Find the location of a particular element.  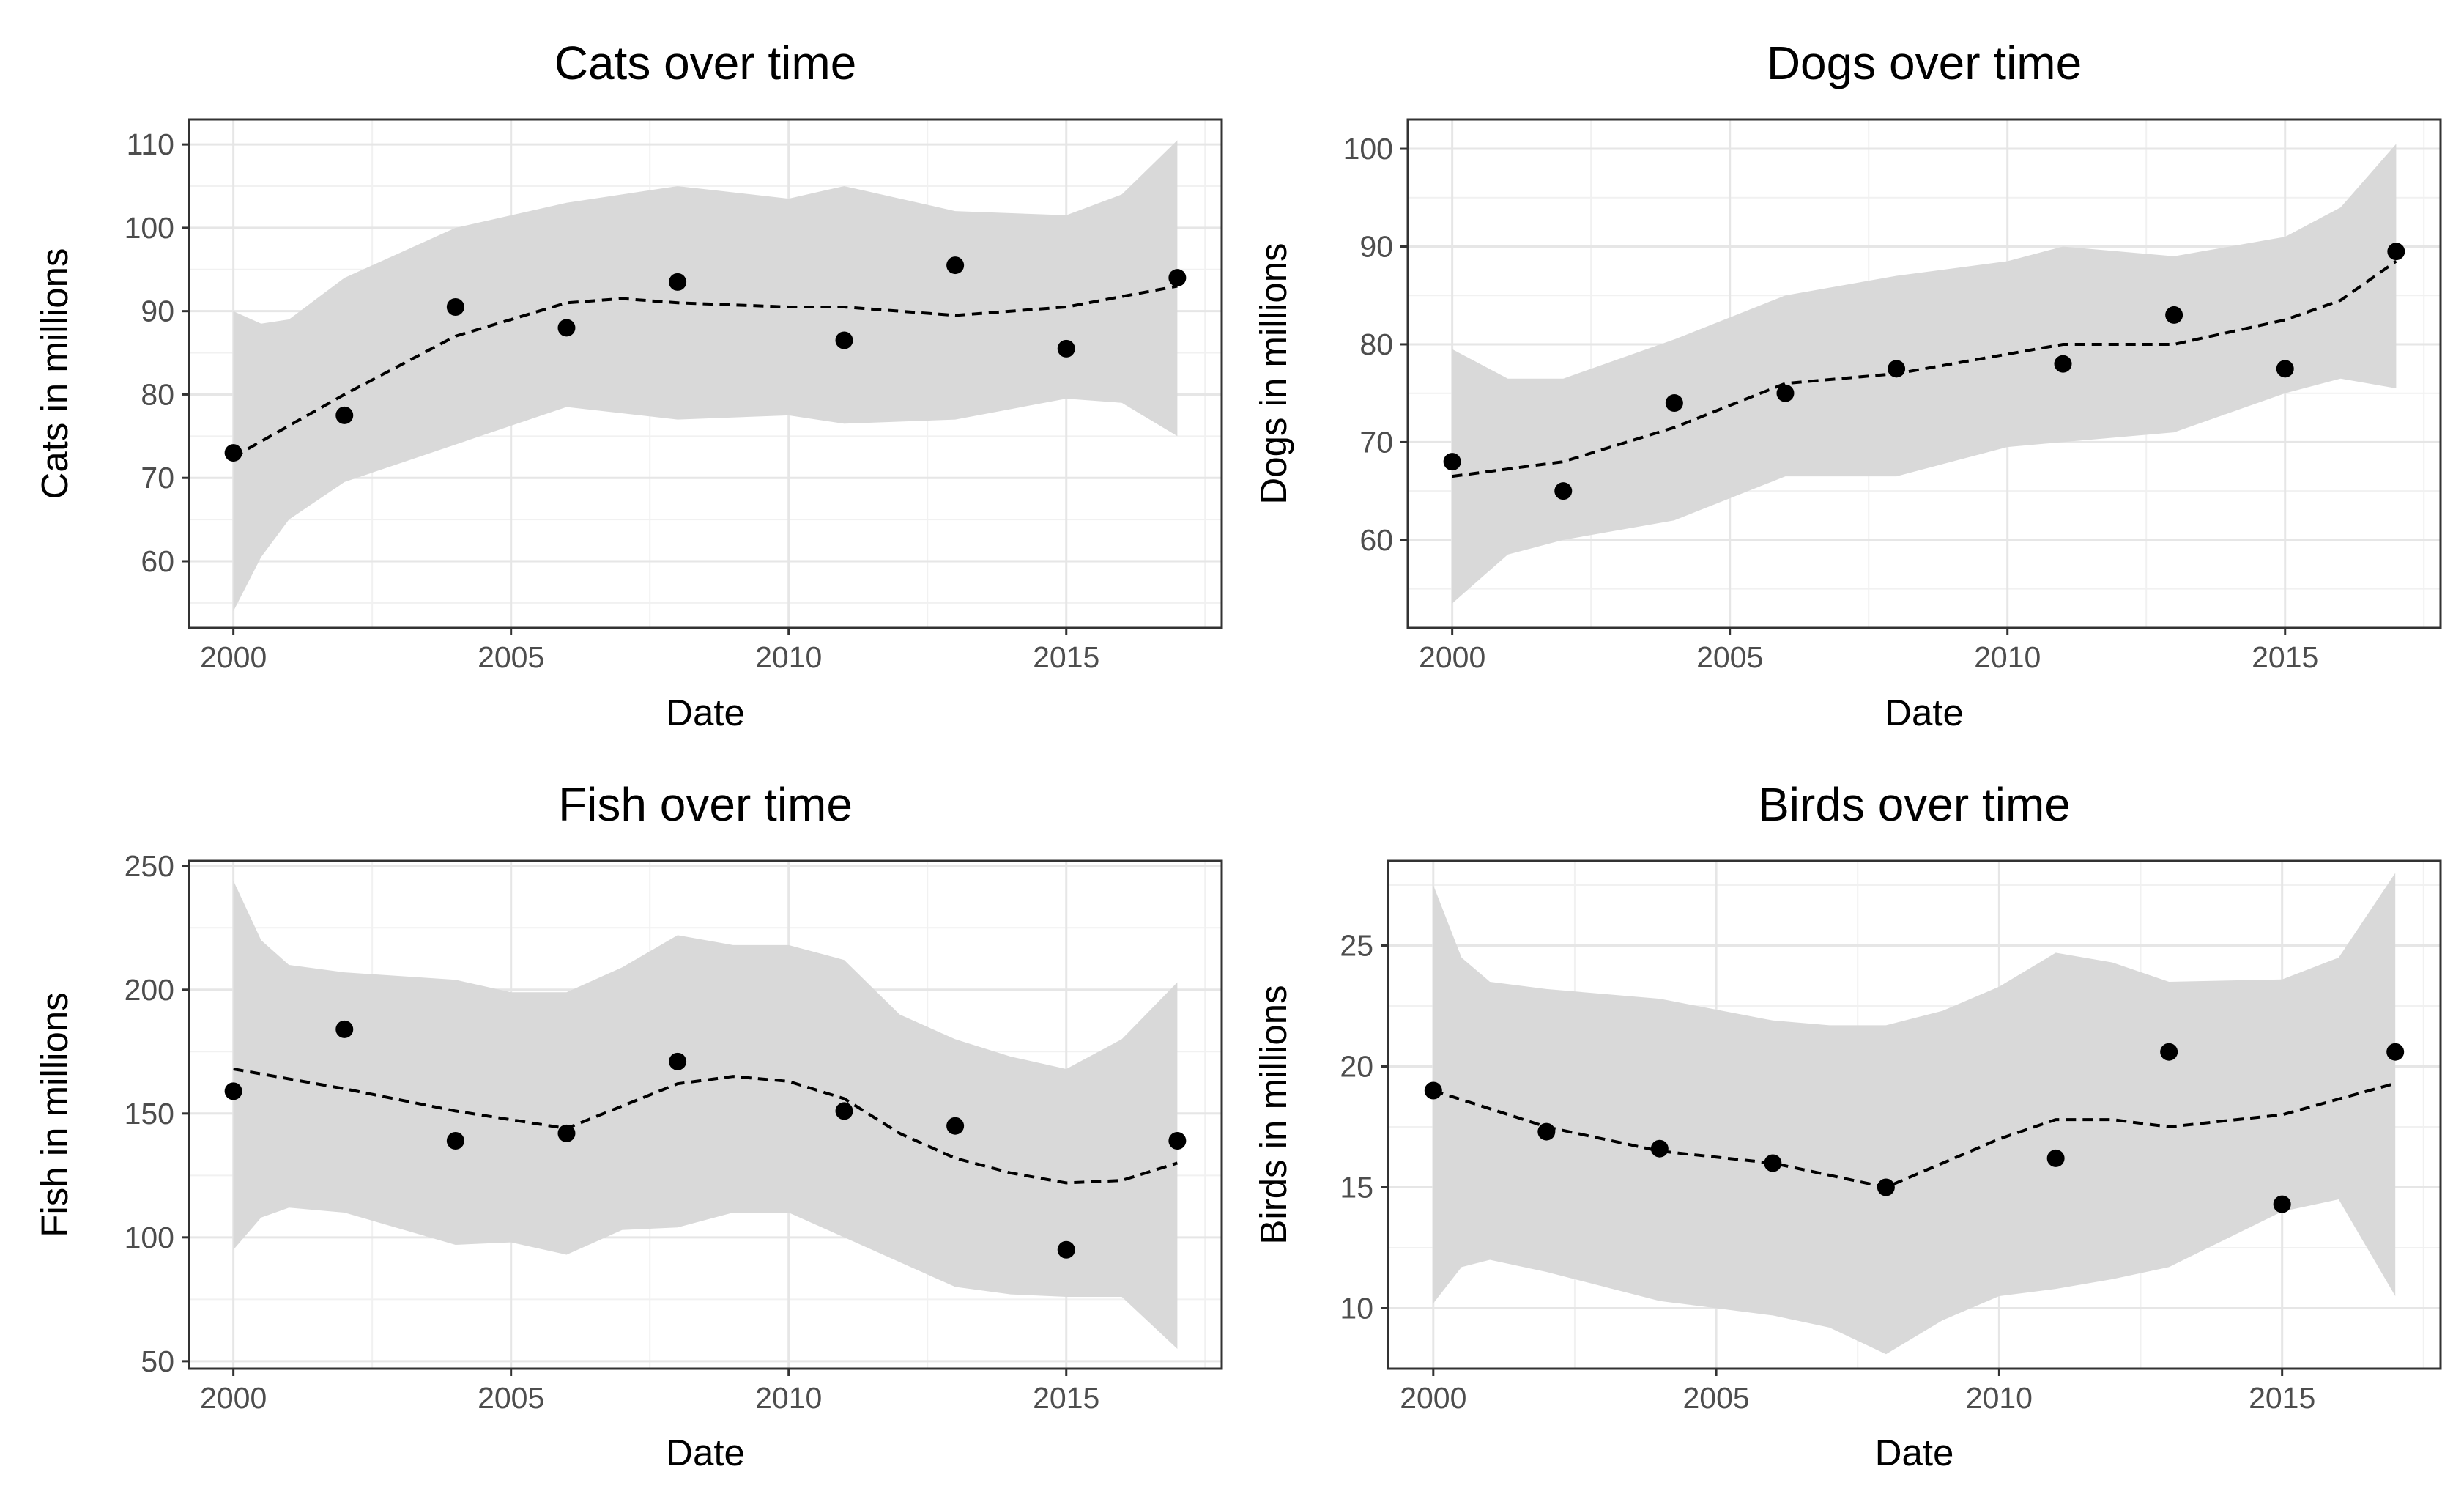

birds-trend-line is located at coordinates (1914, 1135).